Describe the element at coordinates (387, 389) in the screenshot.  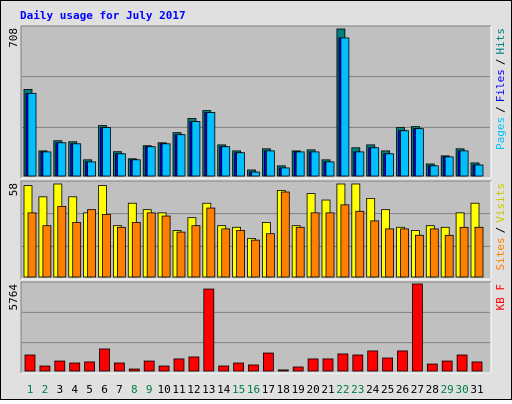
I see `x-tick-label: 25` at that location.